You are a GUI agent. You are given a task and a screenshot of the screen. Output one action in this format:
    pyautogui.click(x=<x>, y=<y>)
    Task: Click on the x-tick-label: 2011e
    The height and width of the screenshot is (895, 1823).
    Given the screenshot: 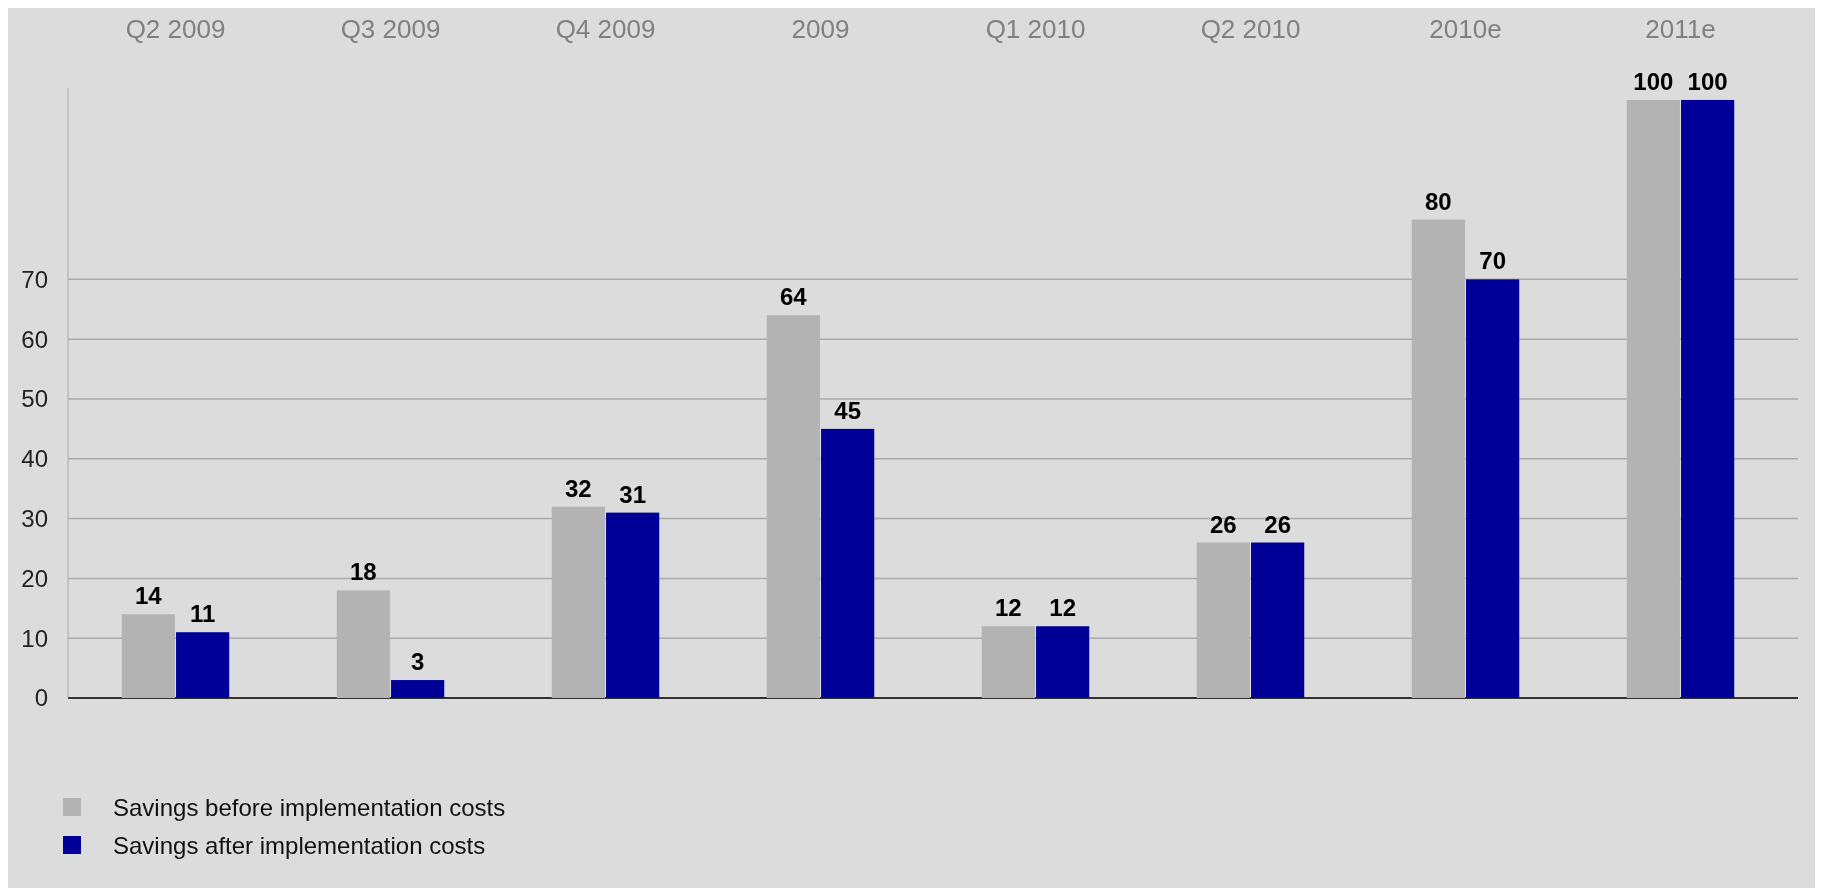 What is the action you would take?
    pyautogui.click(x=1680, y=29)
    